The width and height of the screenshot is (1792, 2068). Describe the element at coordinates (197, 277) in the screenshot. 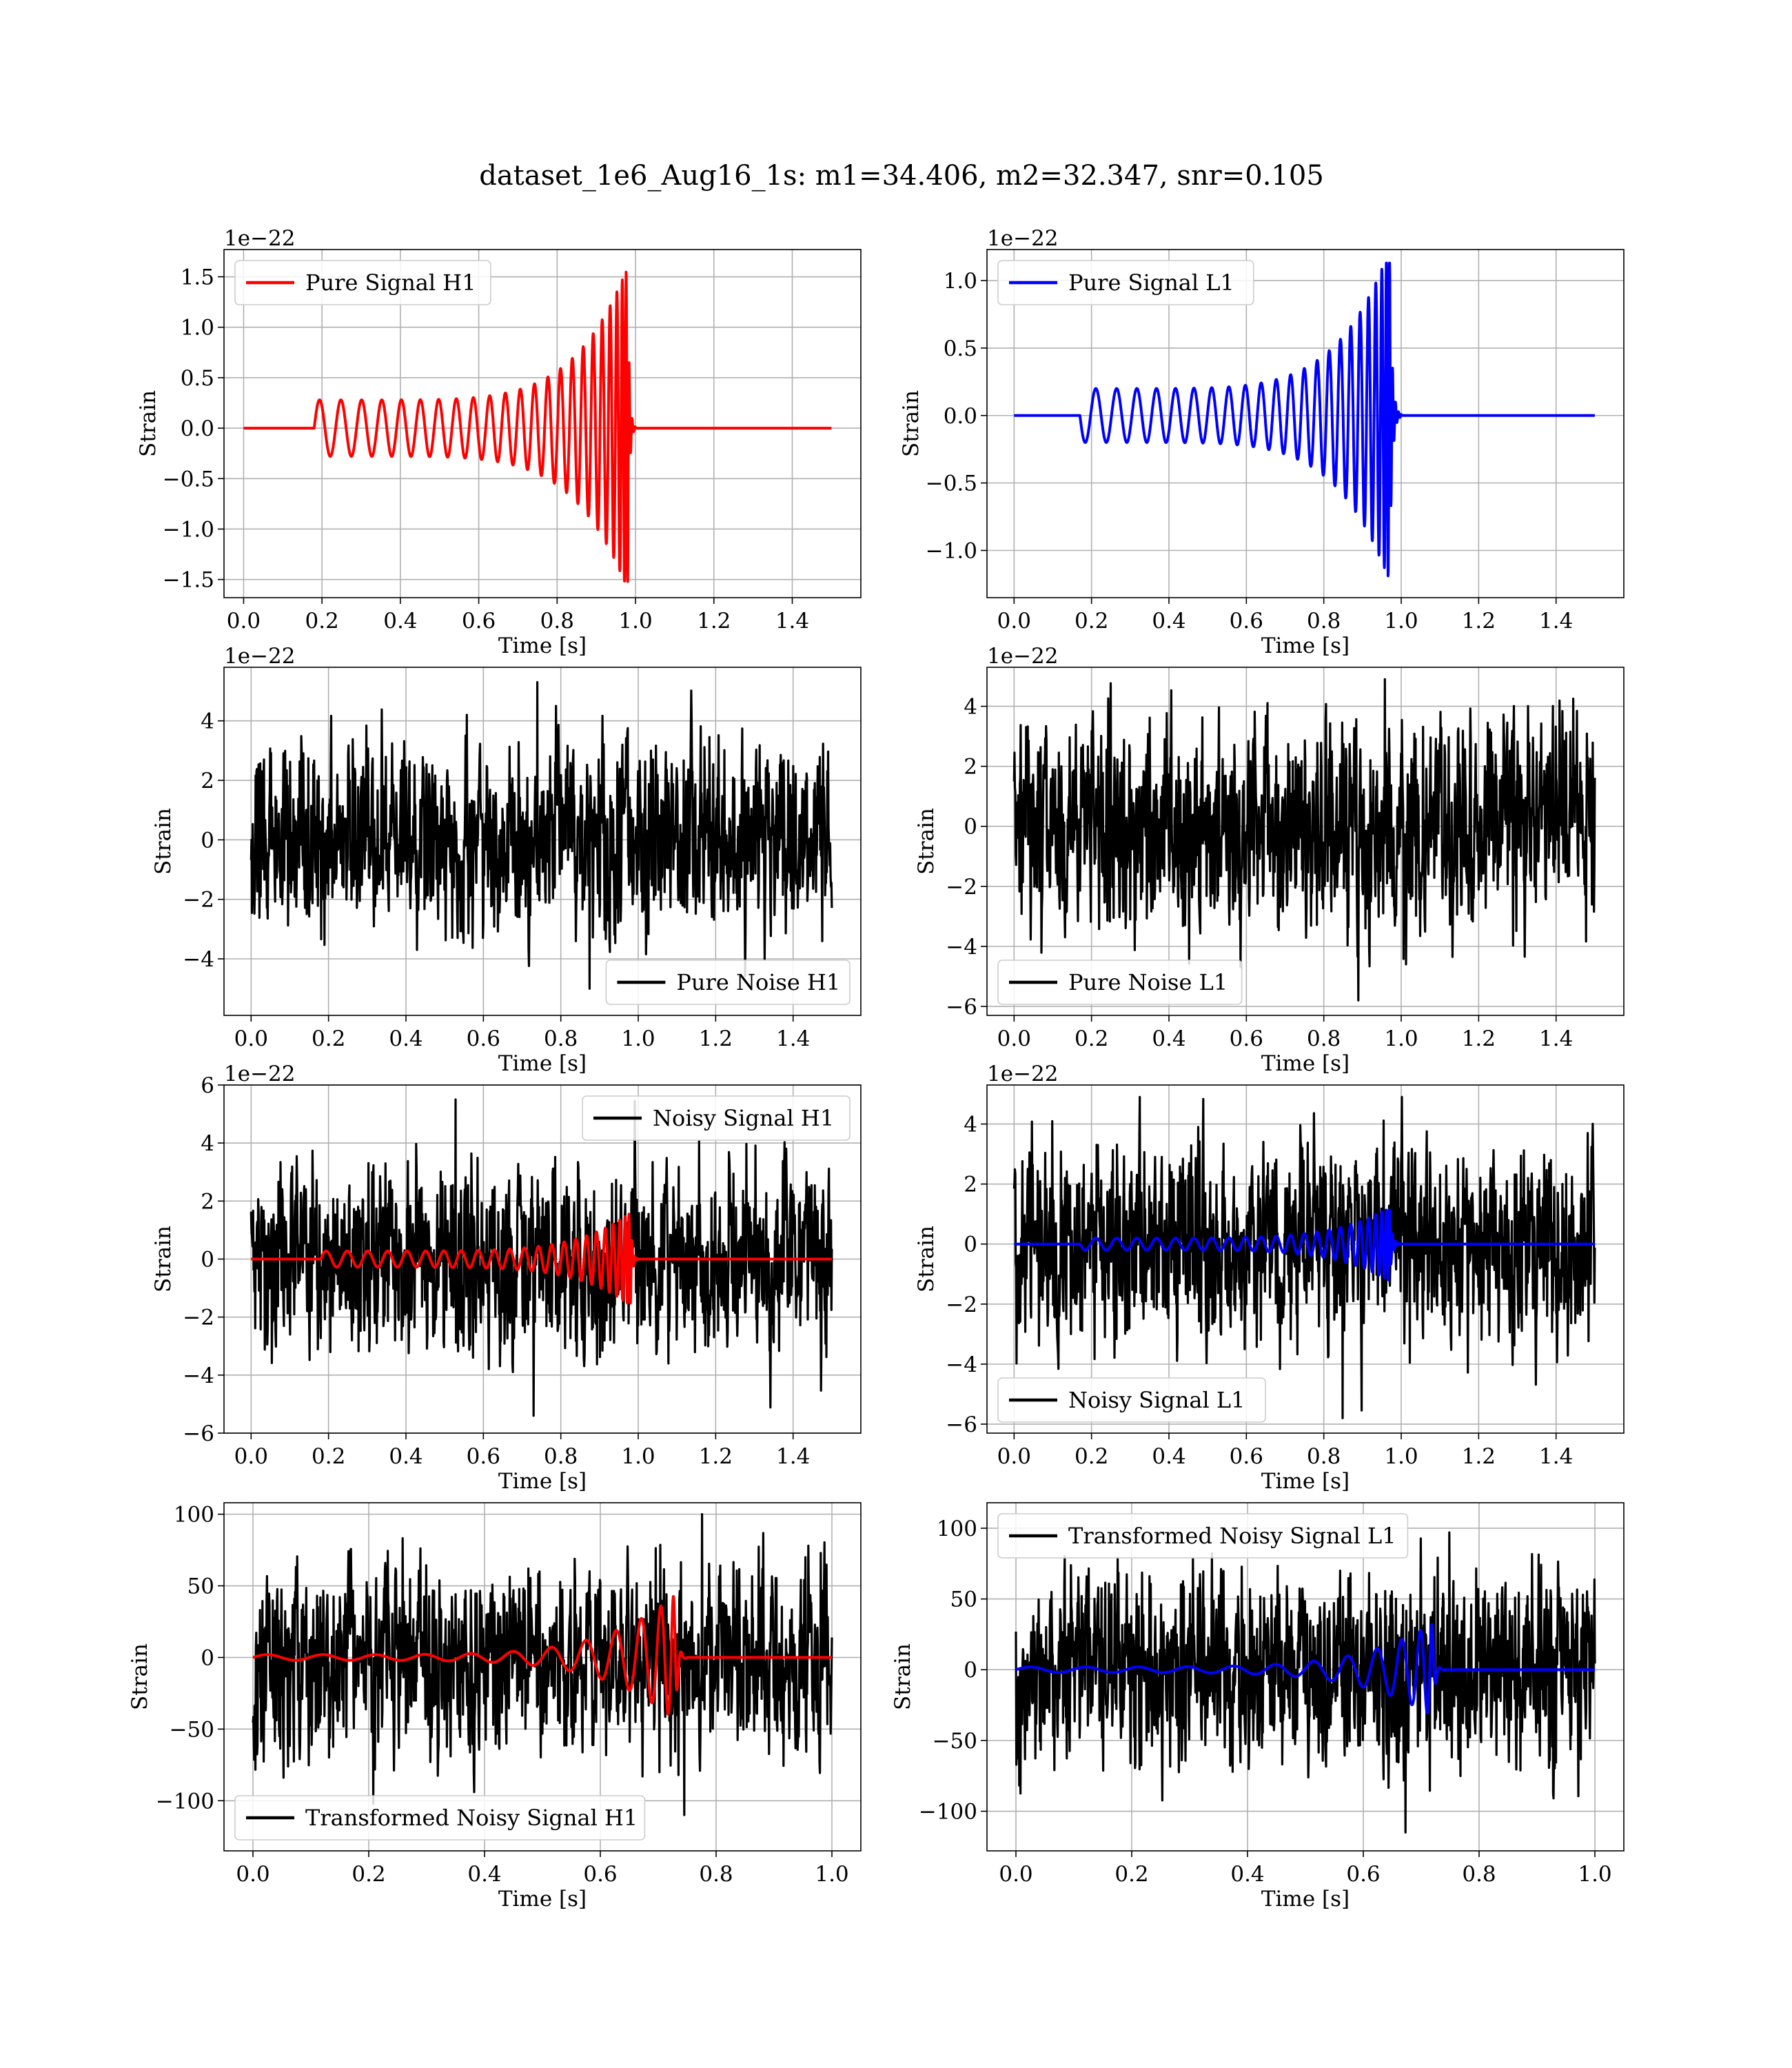

I see `y-tick-label: 1.5` at that location.